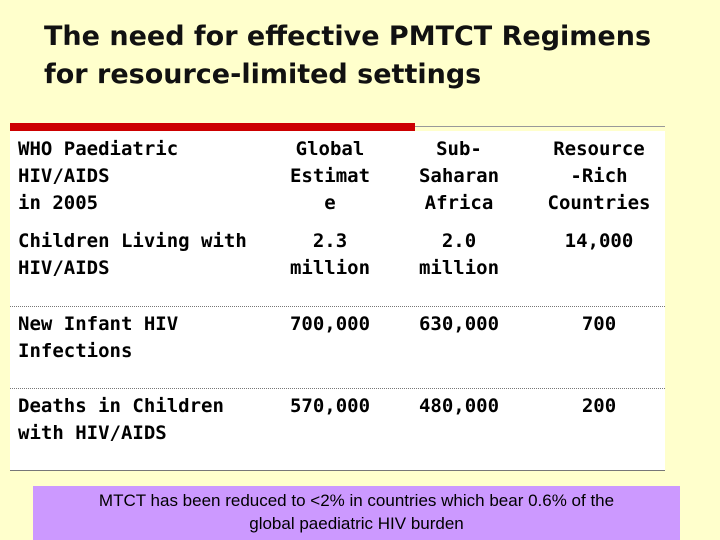 Image resolution: width=720 pixels, height=540 pixels. What do you see at coordinates (330, 149) in the screenshot?
I see `header-global-line-1: Global` at bounding box center [330, 149].